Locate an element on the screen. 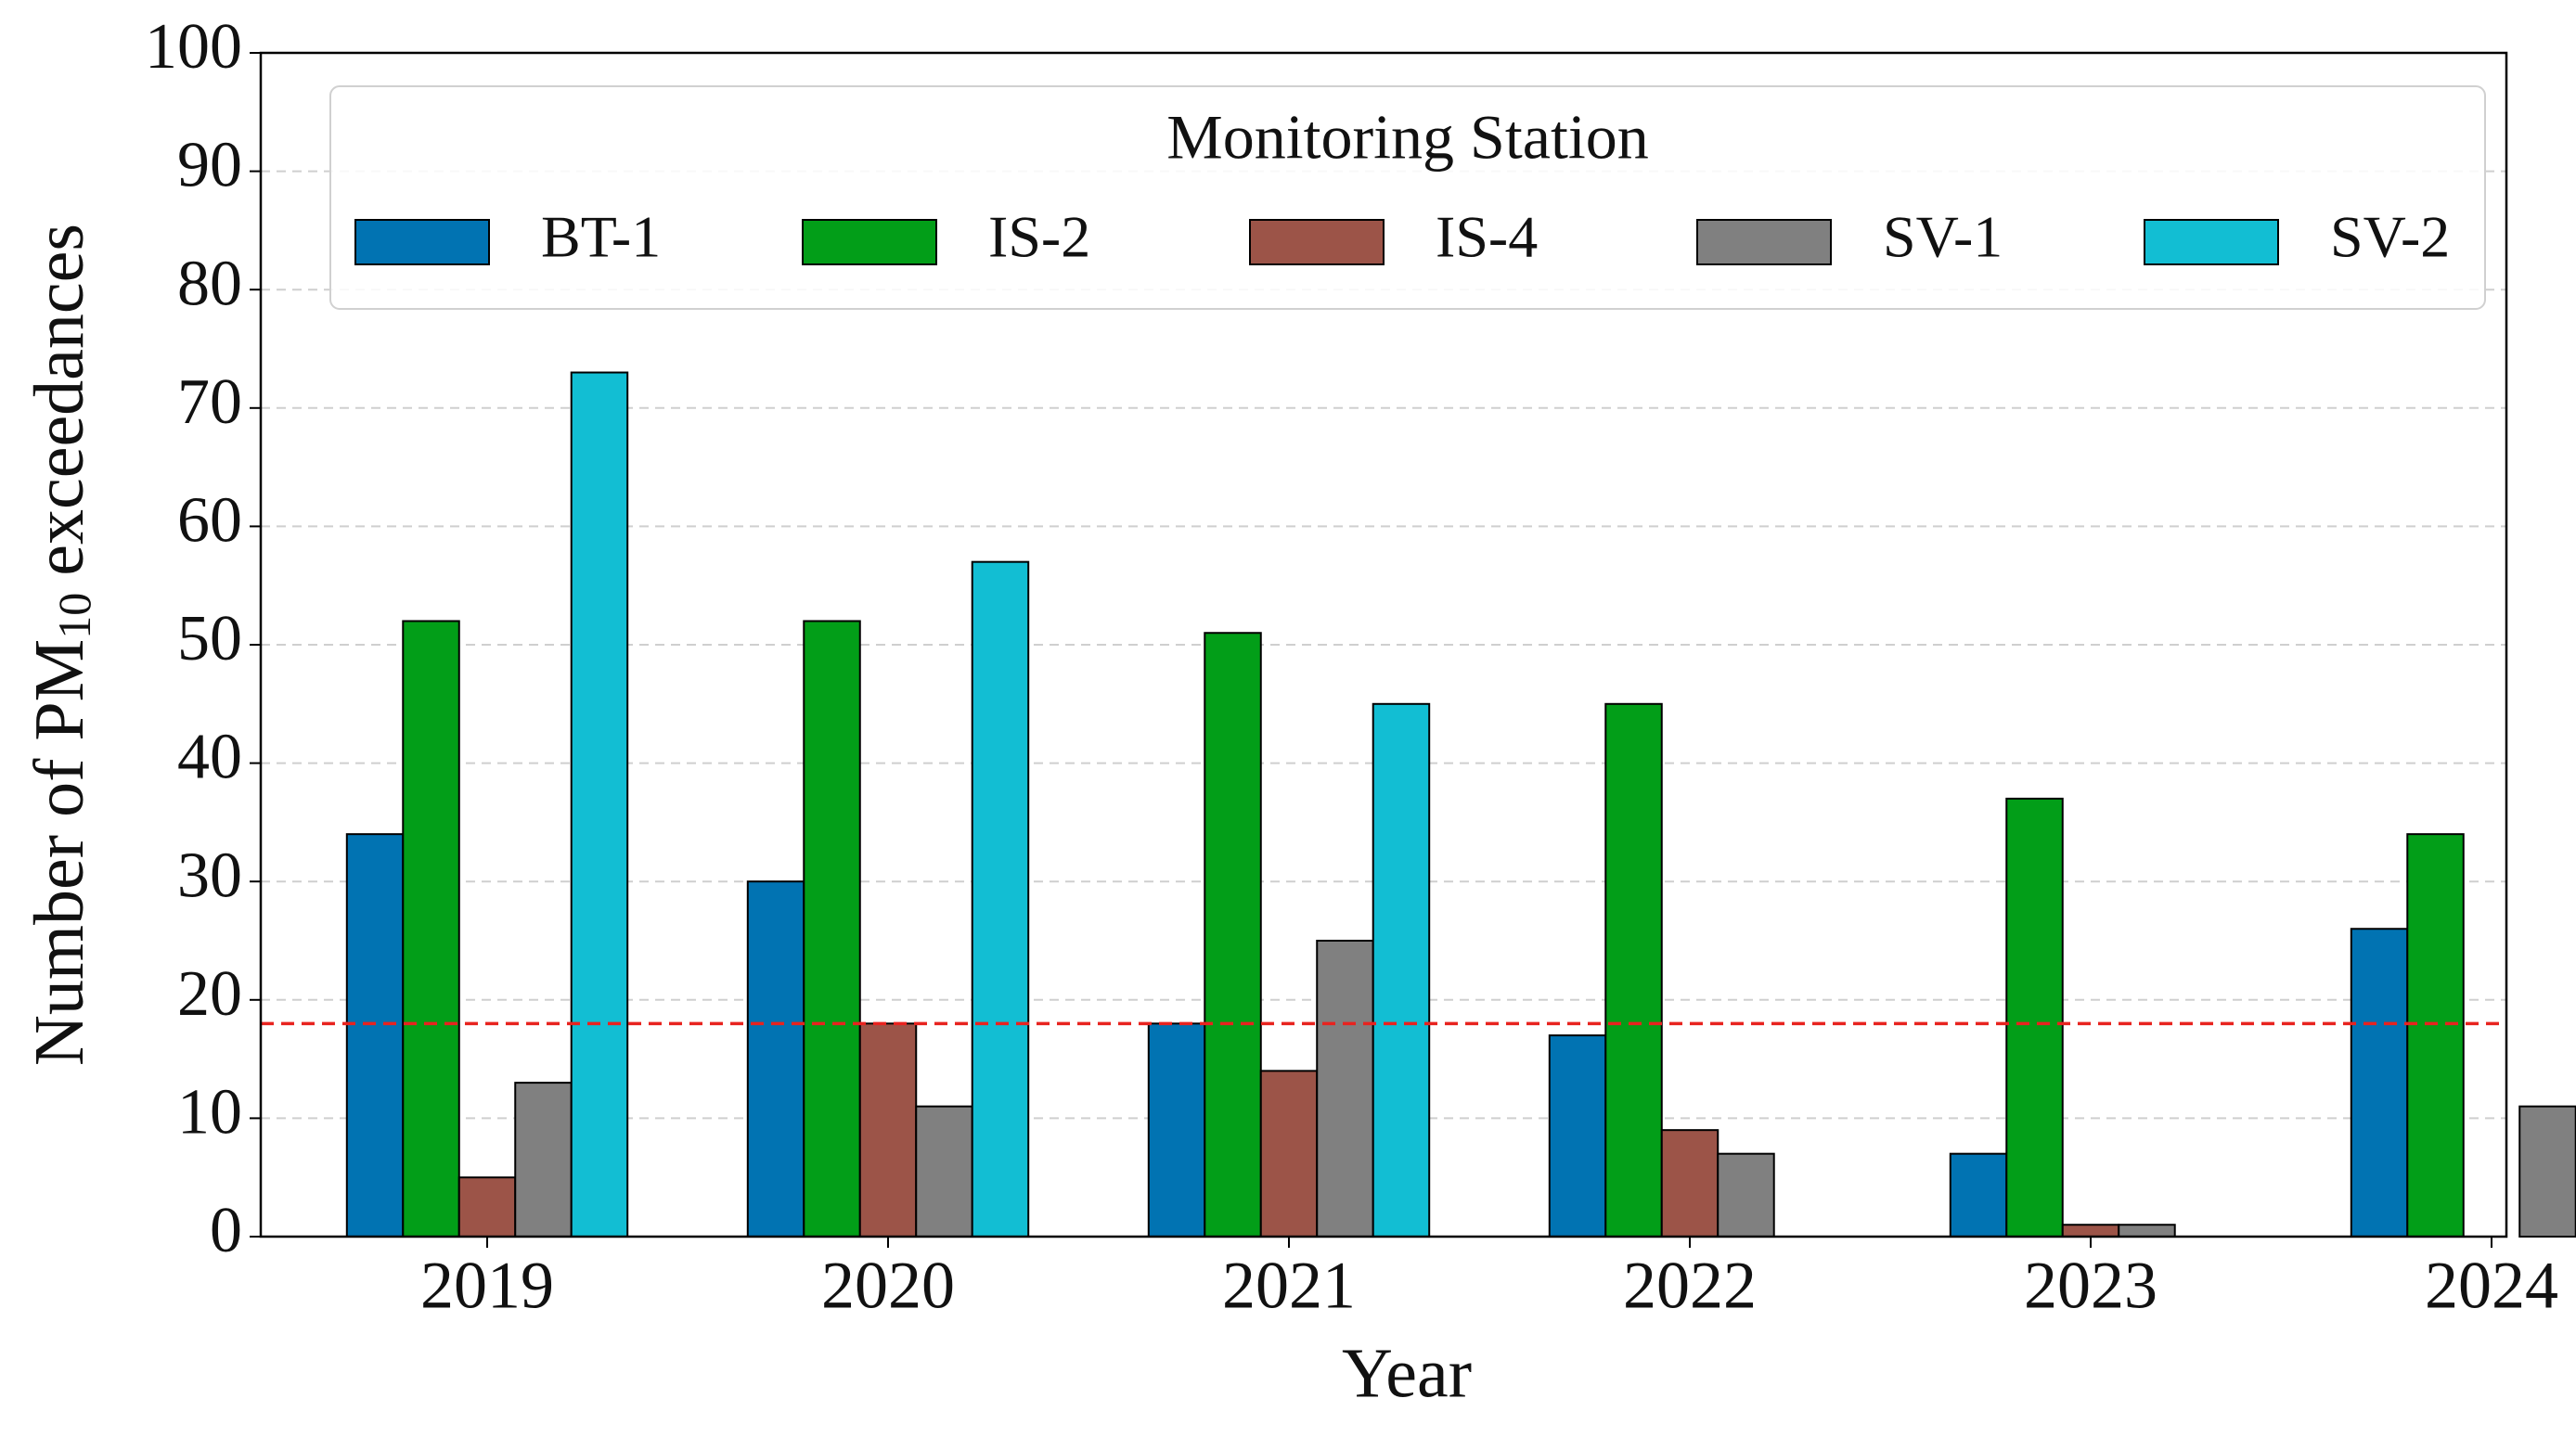 This screenshot has width=2576, height=1437. legend-label: BT-1 is located at coordinates (601, 237).